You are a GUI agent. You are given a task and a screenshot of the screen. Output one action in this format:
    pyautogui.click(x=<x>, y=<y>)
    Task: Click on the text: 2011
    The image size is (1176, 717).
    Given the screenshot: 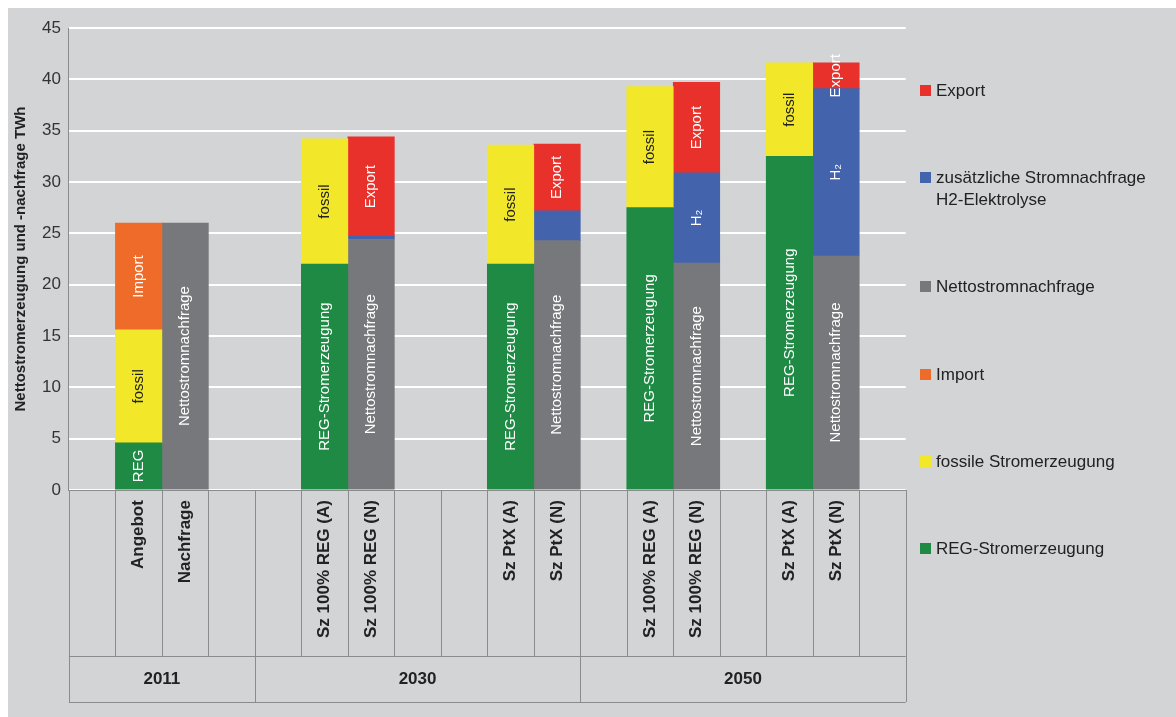 What is the action you would take?
    pyautogui.click(x=162, y=678)
    